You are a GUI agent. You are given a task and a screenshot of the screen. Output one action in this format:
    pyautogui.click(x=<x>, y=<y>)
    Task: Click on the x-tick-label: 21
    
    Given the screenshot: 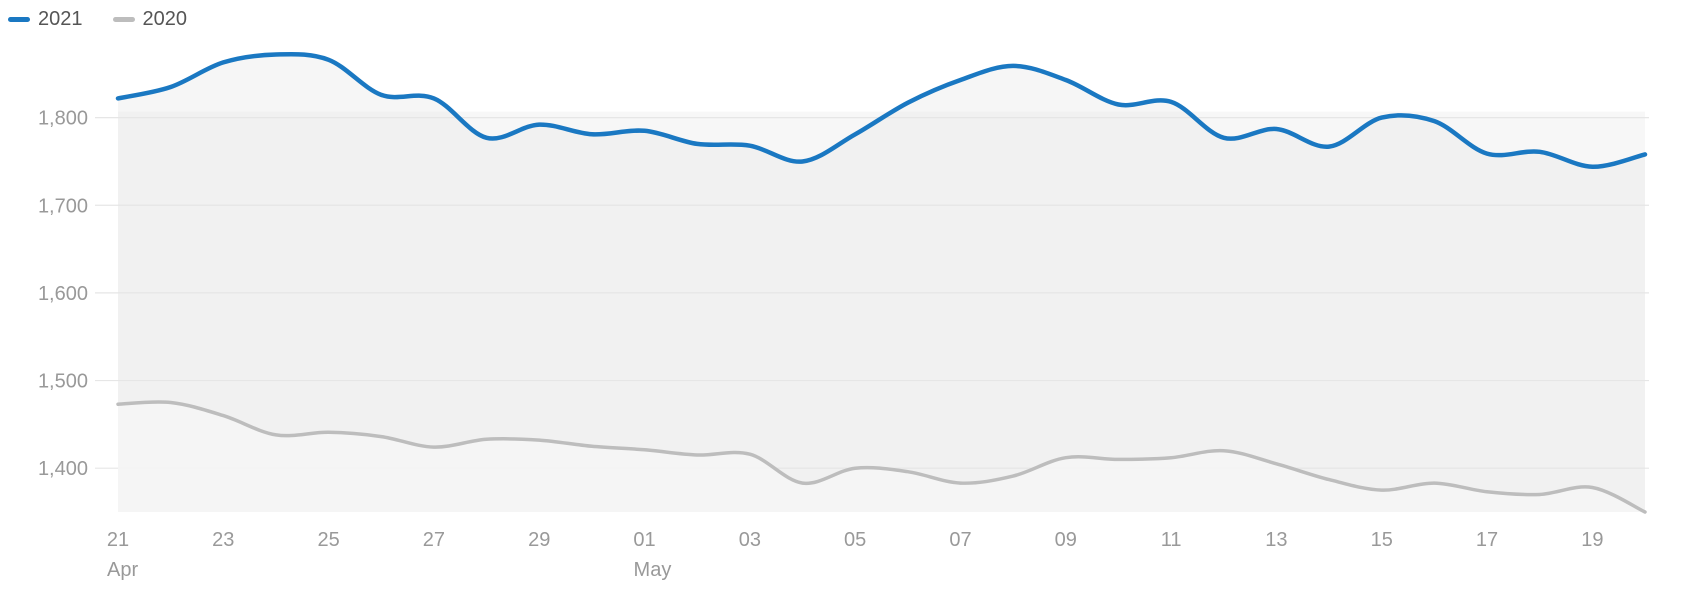 What is the action you would take?
    pyautogui.click(x=118, y=540)
    